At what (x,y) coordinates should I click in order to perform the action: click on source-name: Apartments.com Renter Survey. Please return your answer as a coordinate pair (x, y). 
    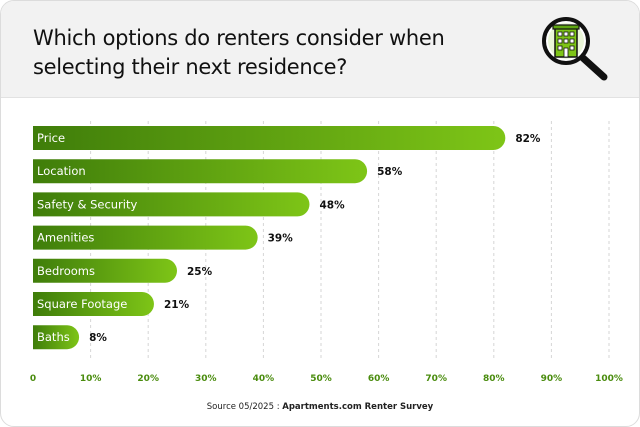
    Looking at the image, I should click on (358, 407).